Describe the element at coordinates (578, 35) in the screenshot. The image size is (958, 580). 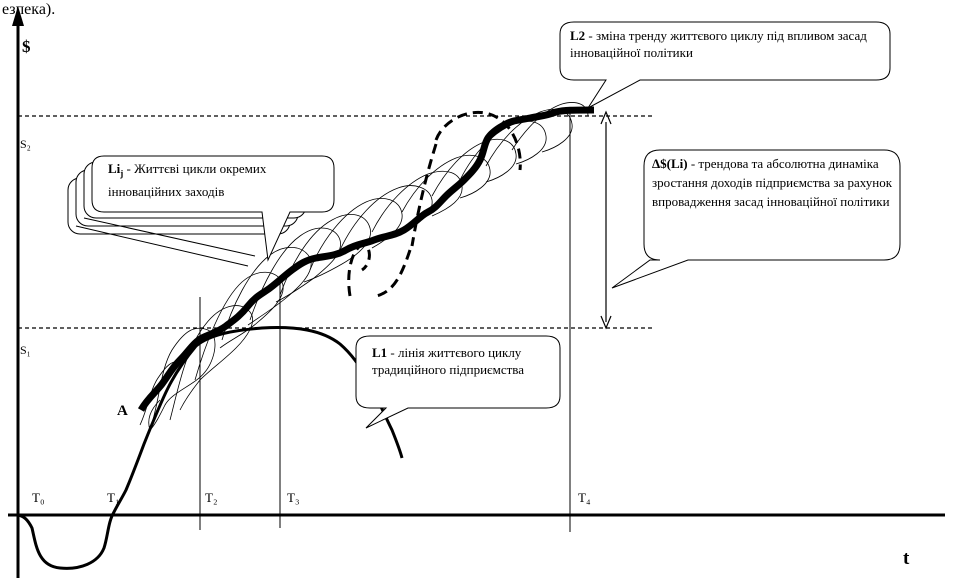
I see `callout-l2-title: L2` at that location.